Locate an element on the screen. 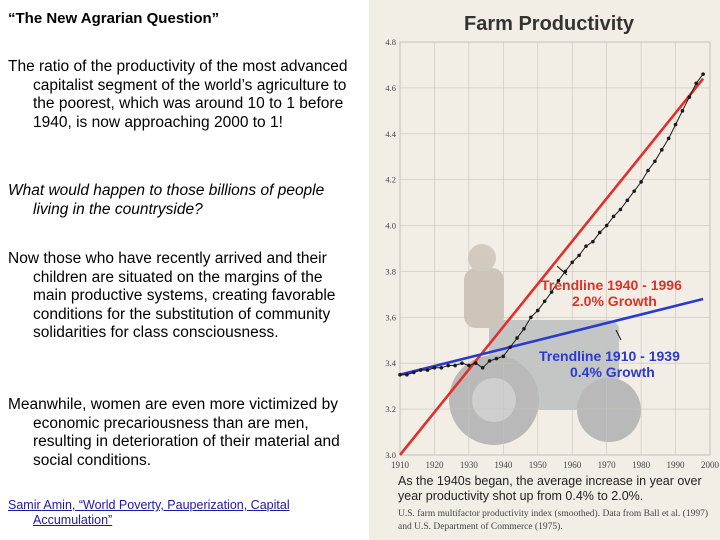 This screenshot has width=720, height=540. y-tick-label: 4.2 is located at coordinates (390, 180).